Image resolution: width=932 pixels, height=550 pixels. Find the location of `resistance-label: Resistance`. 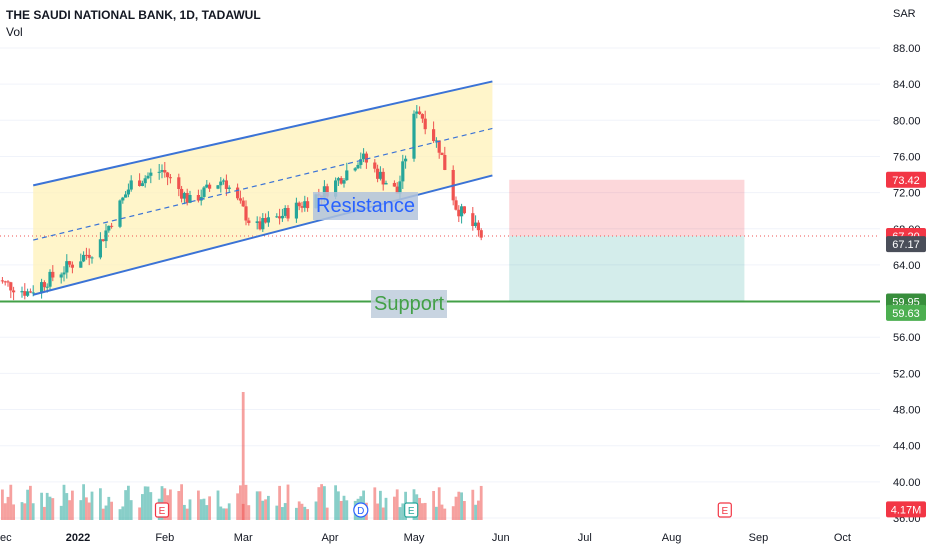

resistance-label: Resistance is located at coordinates (365, 206).